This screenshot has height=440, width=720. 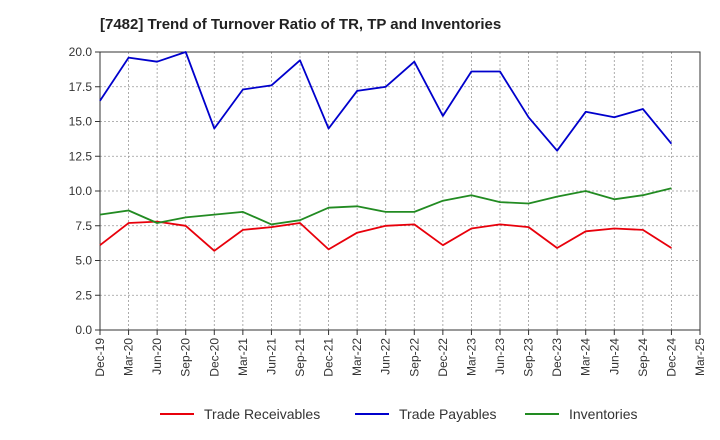 What do you see at coordinates (83, 295) in the screenshot?
I see `y-tick-label: 2.5` at bounding box center [83, 295].